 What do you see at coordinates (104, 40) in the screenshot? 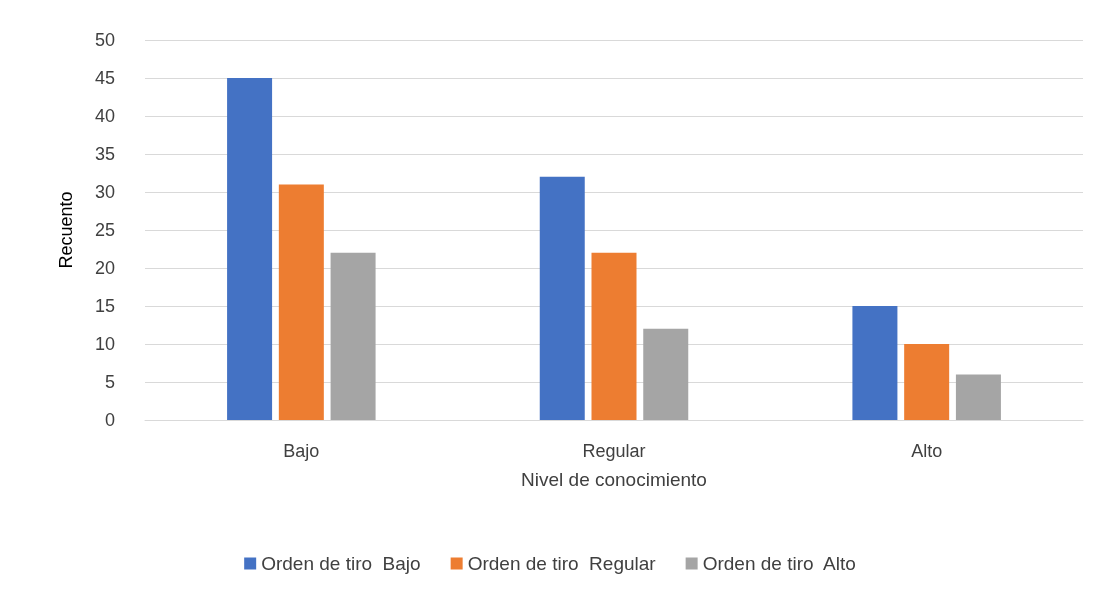
I see `y-tick-label: 50` at bounding box center [104, 40].